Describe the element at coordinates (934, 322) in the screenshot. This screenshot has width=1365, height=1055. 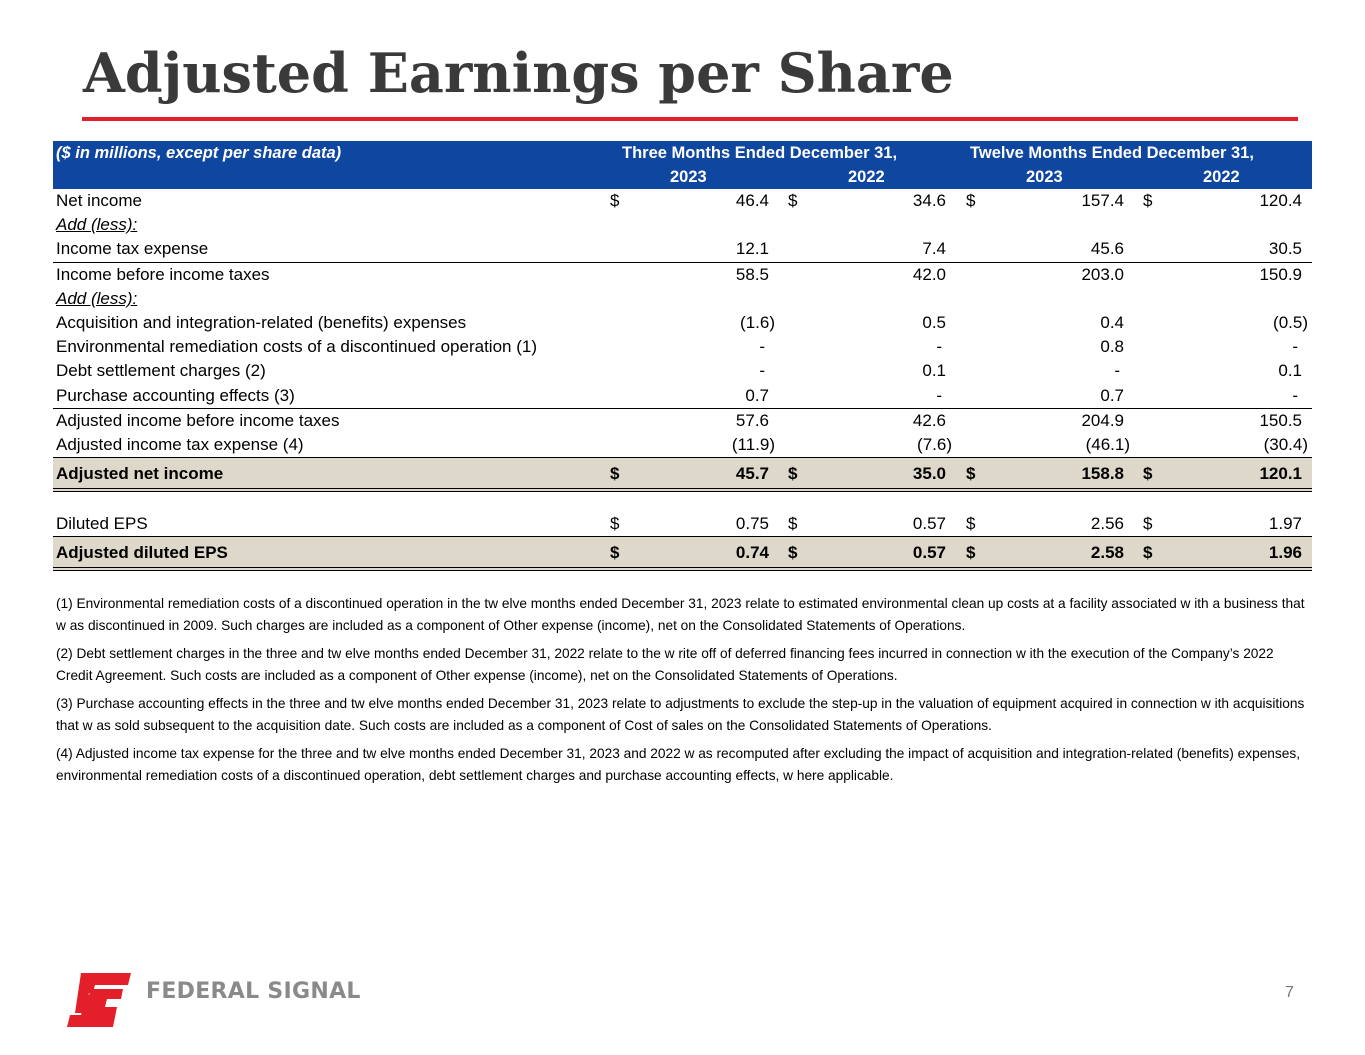
I see `cell-value: 0.5` at that location.